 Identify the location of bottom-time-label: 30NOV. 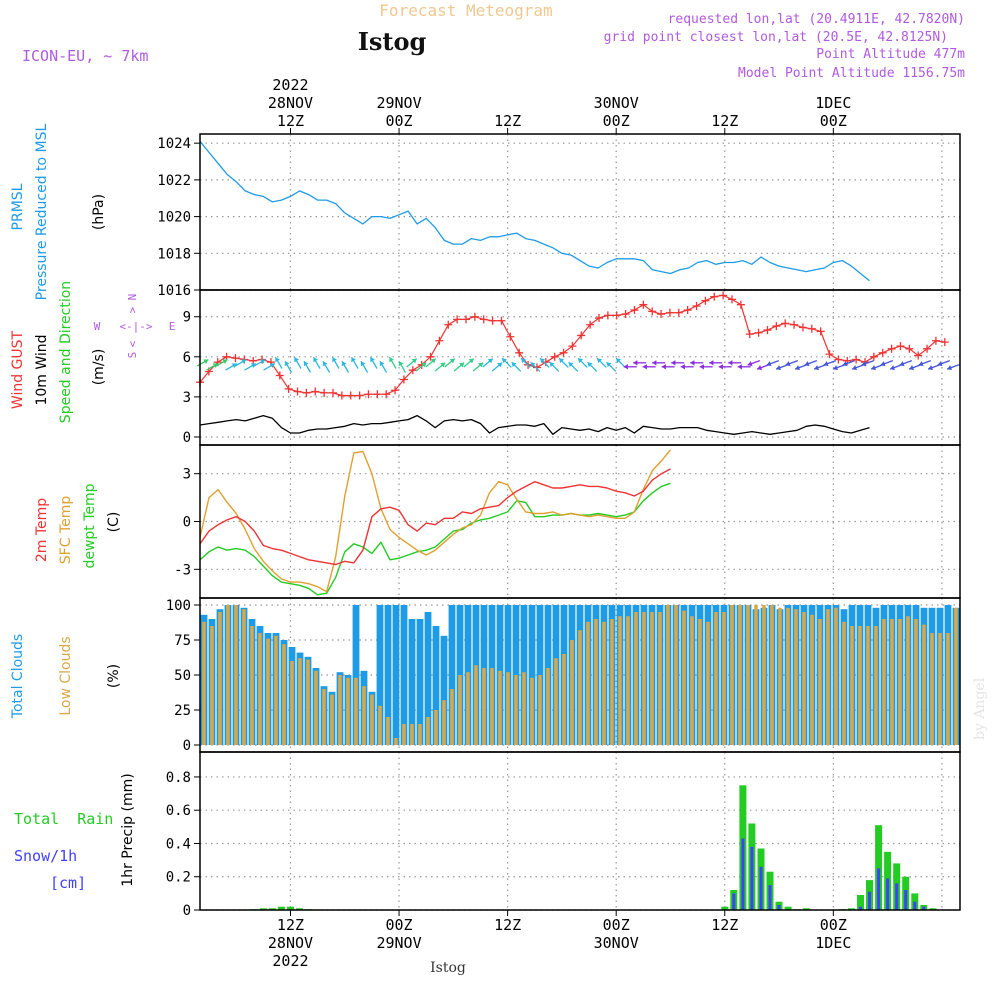
(616, 943).